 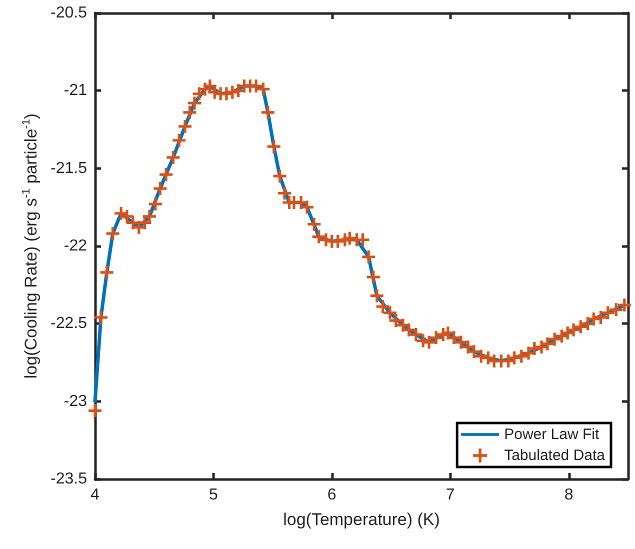 I want to click on x-tick-label: 5, so click(x=213, y=495).